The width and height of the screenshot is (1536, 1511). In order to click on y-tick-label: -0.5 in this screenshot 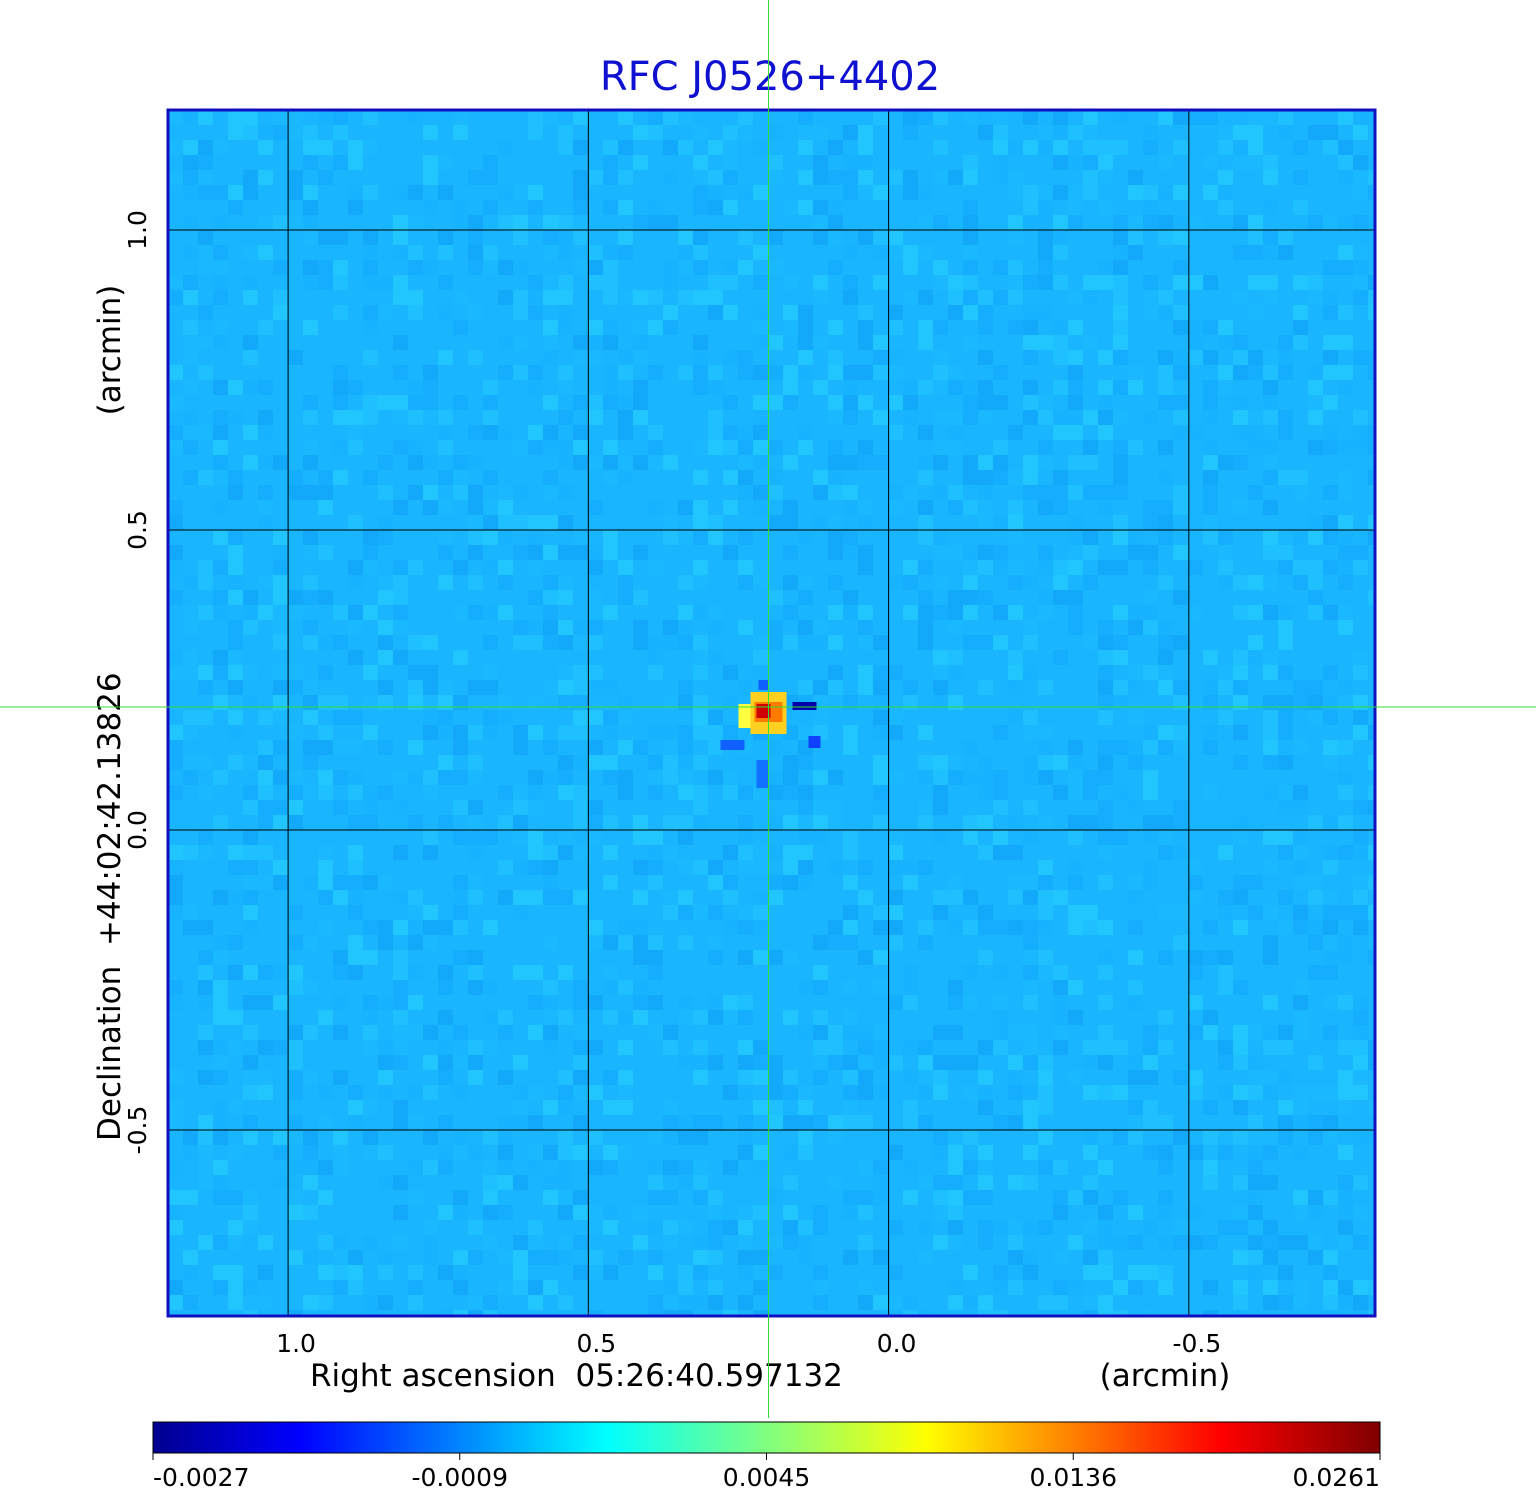, I will do `click(137, 1130)`.